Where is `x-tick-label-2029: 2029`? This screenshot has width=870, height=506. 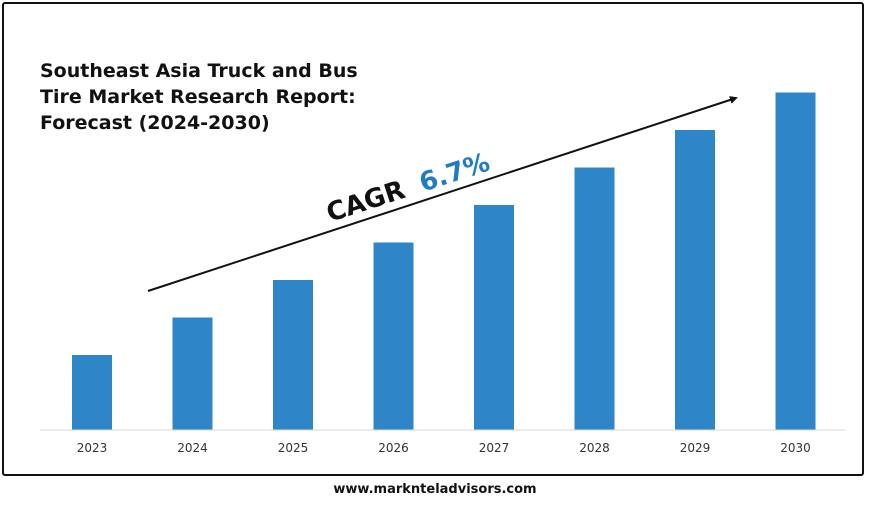
x-tick-label-2029: 2029 is located at coordinates (695, 448).